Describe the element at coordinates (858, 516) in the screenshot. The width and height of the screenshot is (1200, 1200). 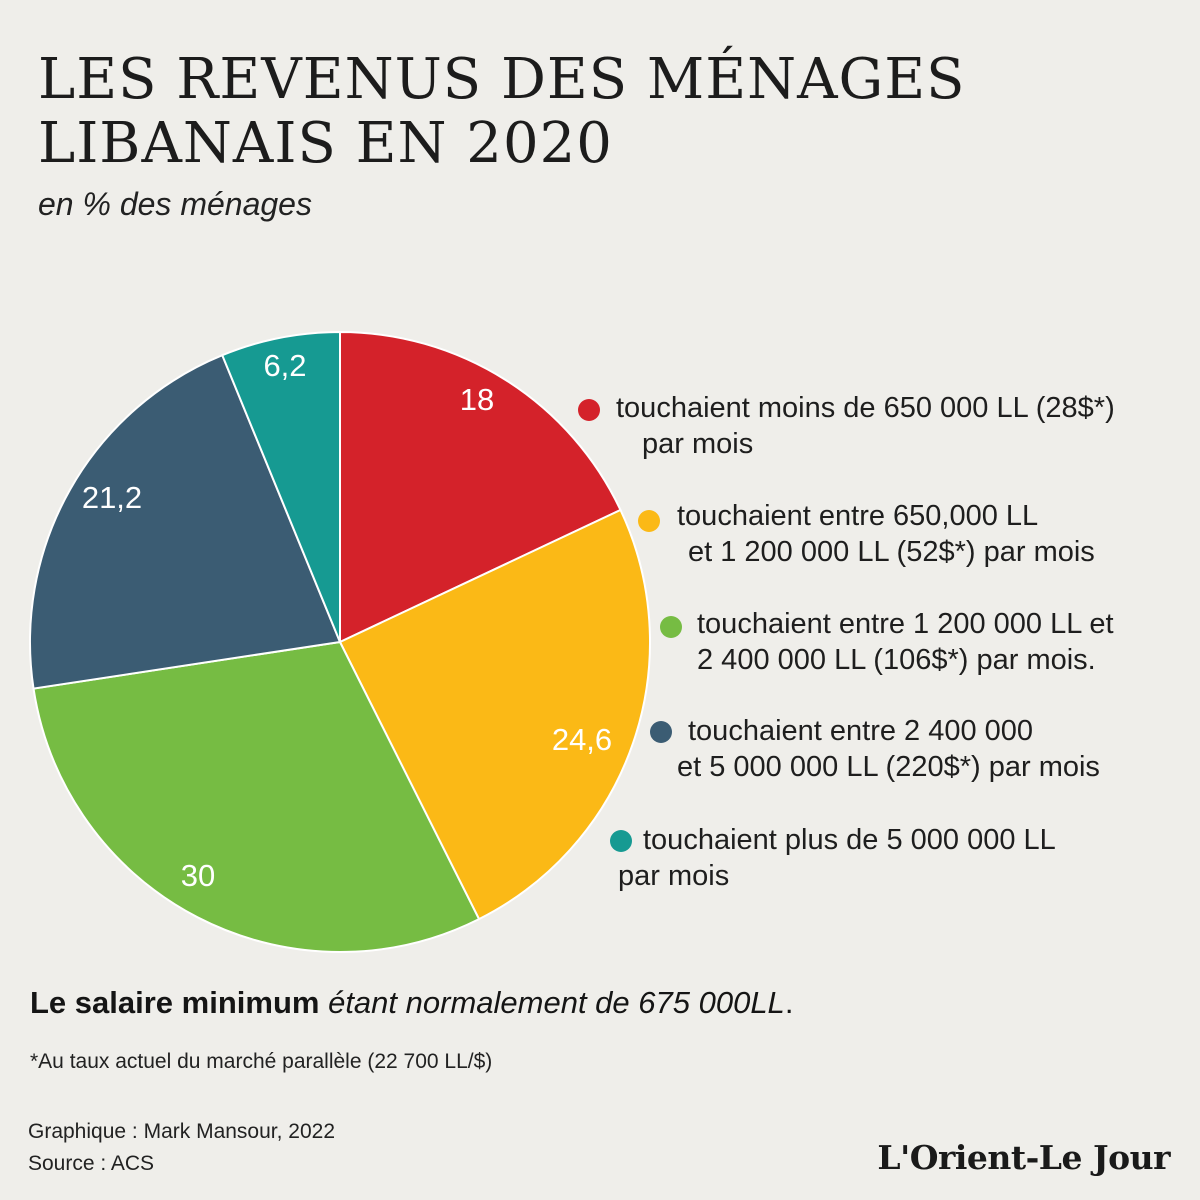
I see `legend-text-2-line1: touchaient entre 650,000 LL` at that location.